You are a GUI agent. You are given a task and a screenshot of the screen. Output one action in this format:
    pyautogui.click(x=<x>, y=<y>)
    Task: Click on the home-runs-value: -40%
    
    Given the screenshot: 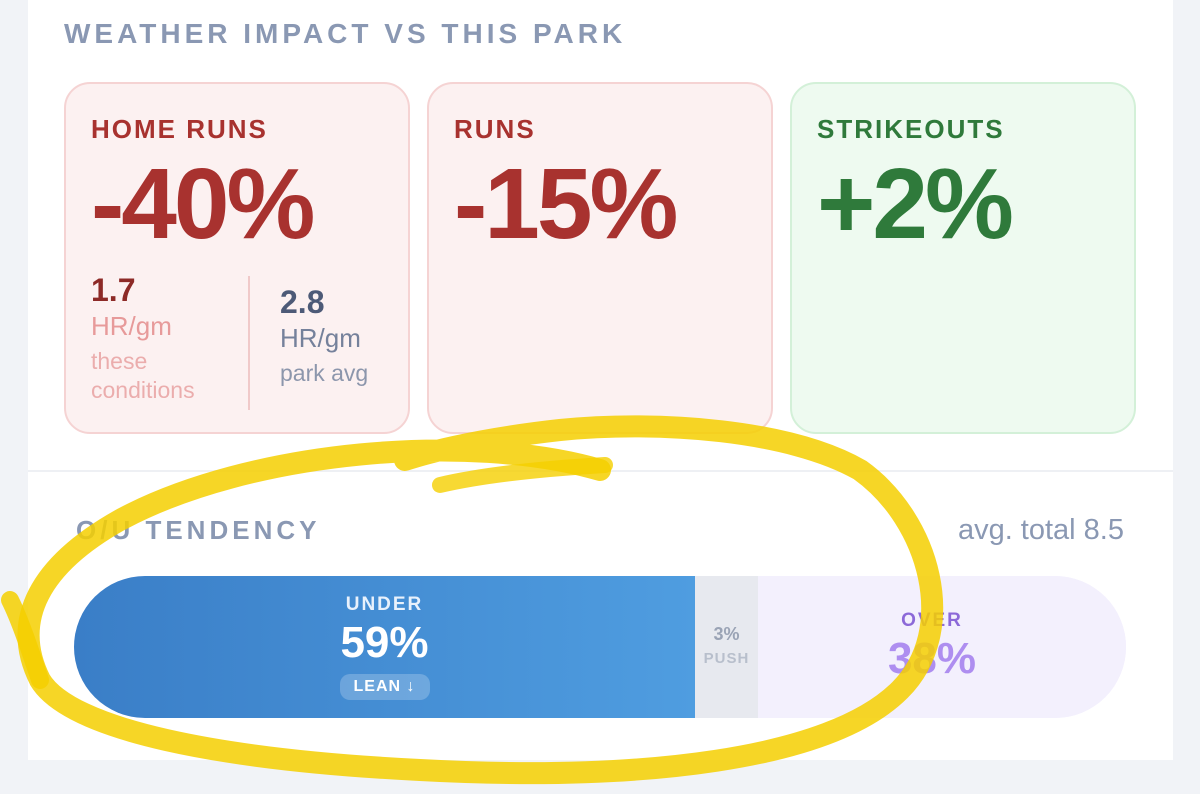 What is the action you would take?
    pyautogui.click(x=203, y=204)
    